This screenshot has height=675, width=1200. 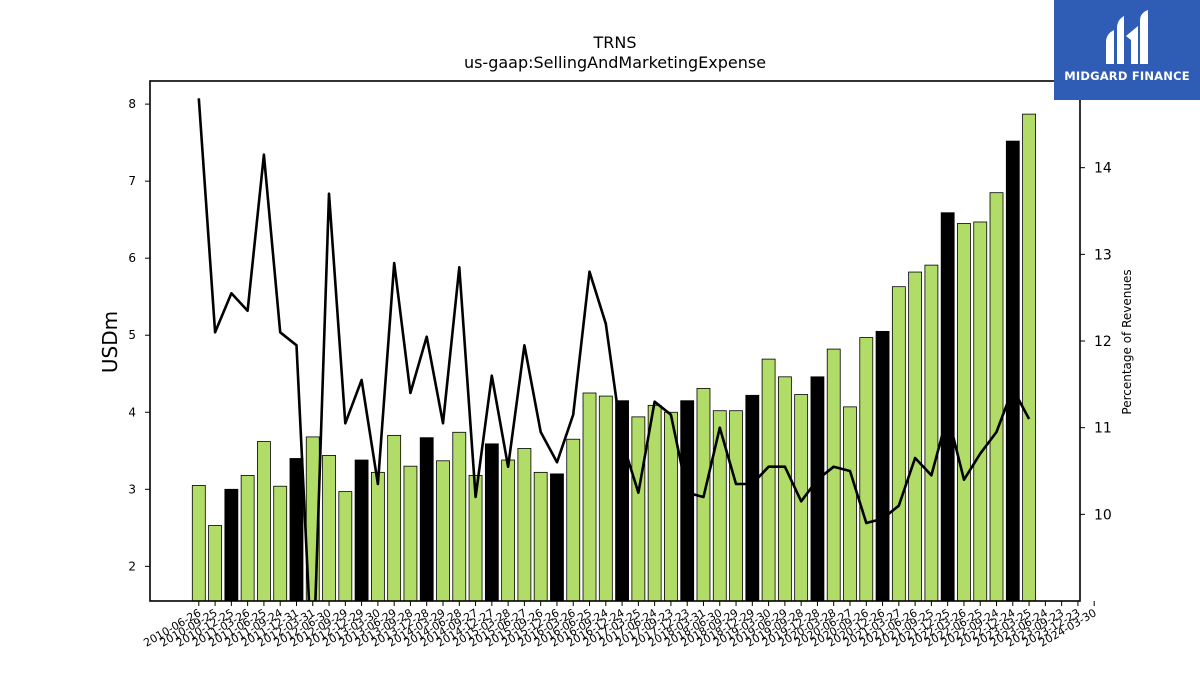 What do you see at coordinates (132, 258) in the screenshot?
I see `y-tick-label: 6` at bounding box center [132, 258].